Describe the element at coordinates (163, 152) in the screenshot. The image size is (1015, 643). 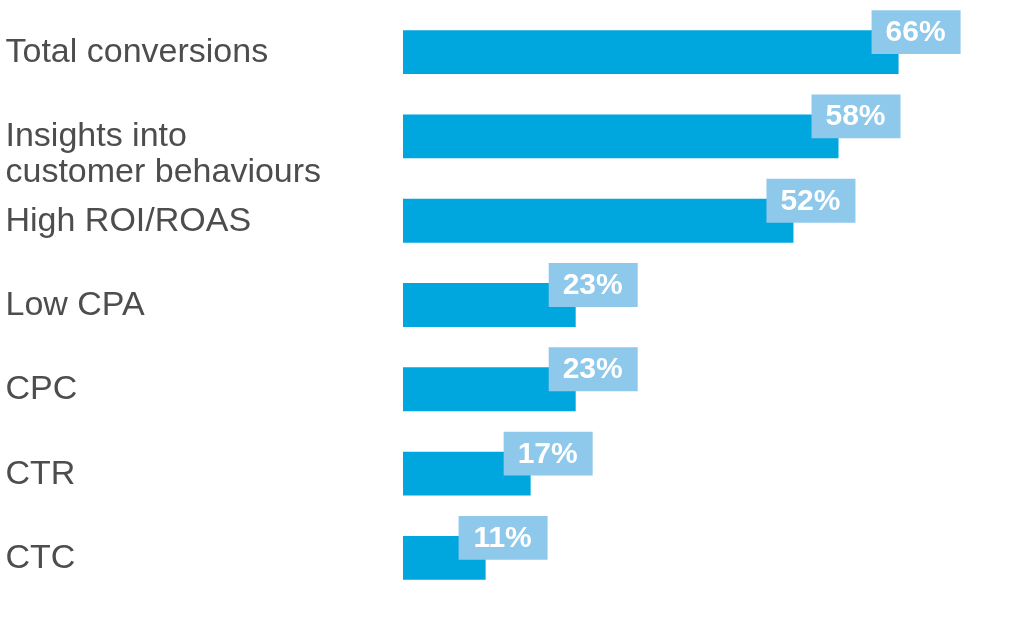
I see `y-tick-label: Insights into customer behaviours` at that location.